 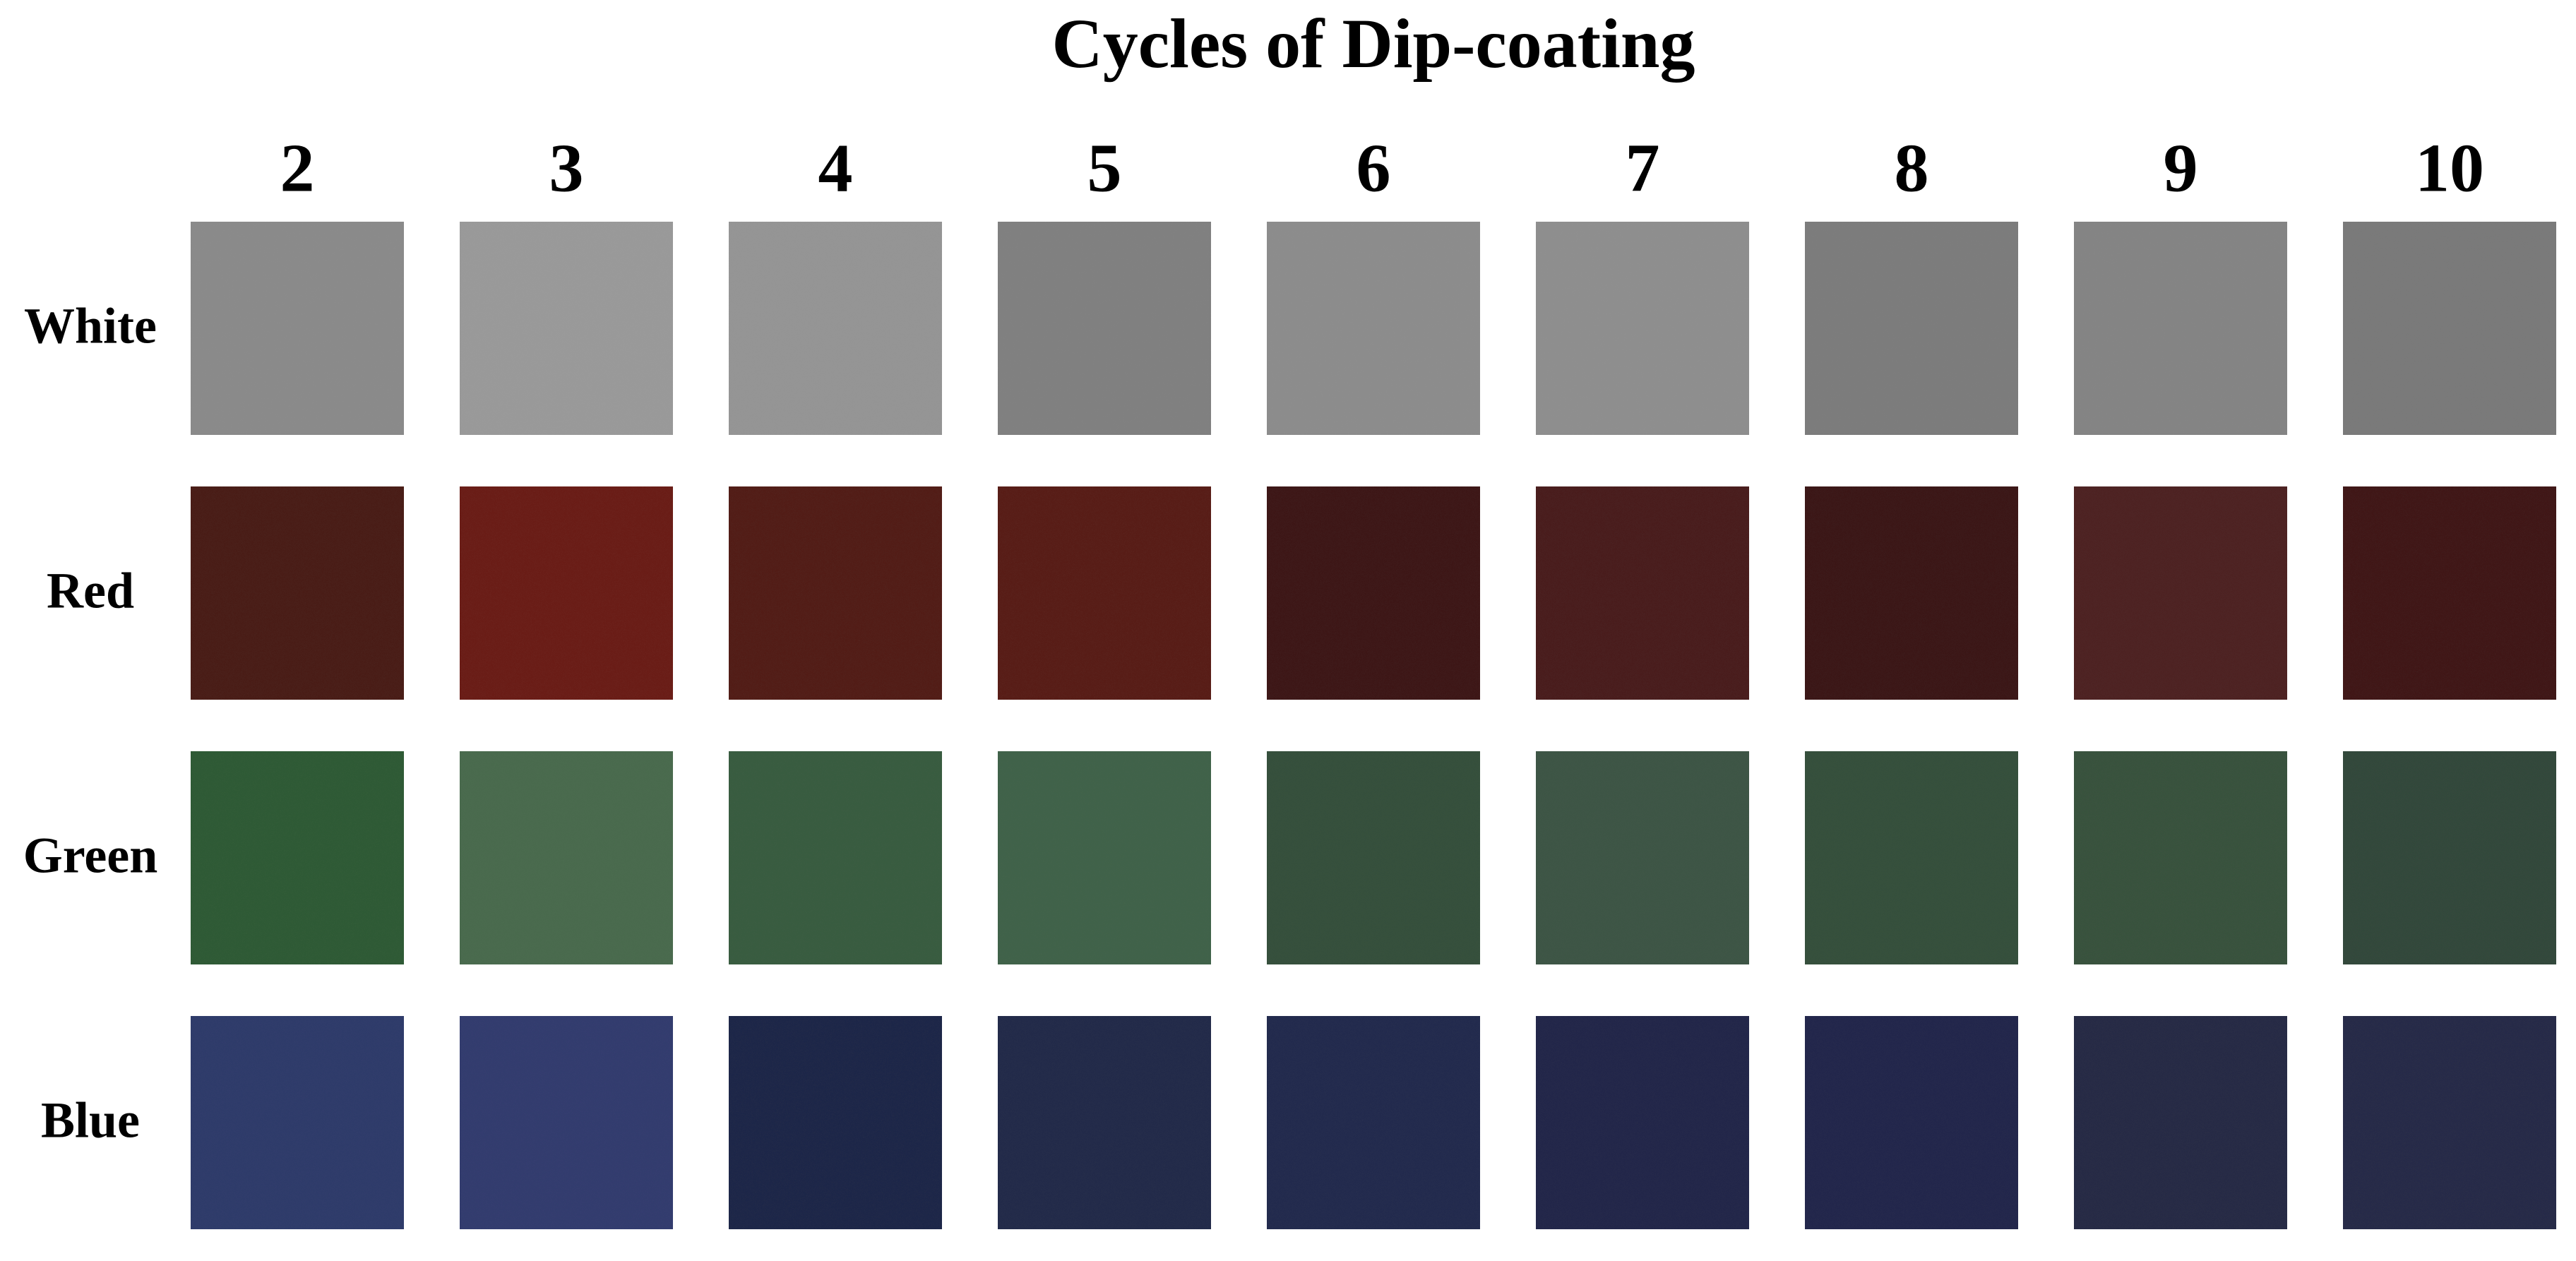 What do you see at coordinates (2449, 168) in the screenshot?
I see `column-label: 10` at bounding box center [2449, 168].